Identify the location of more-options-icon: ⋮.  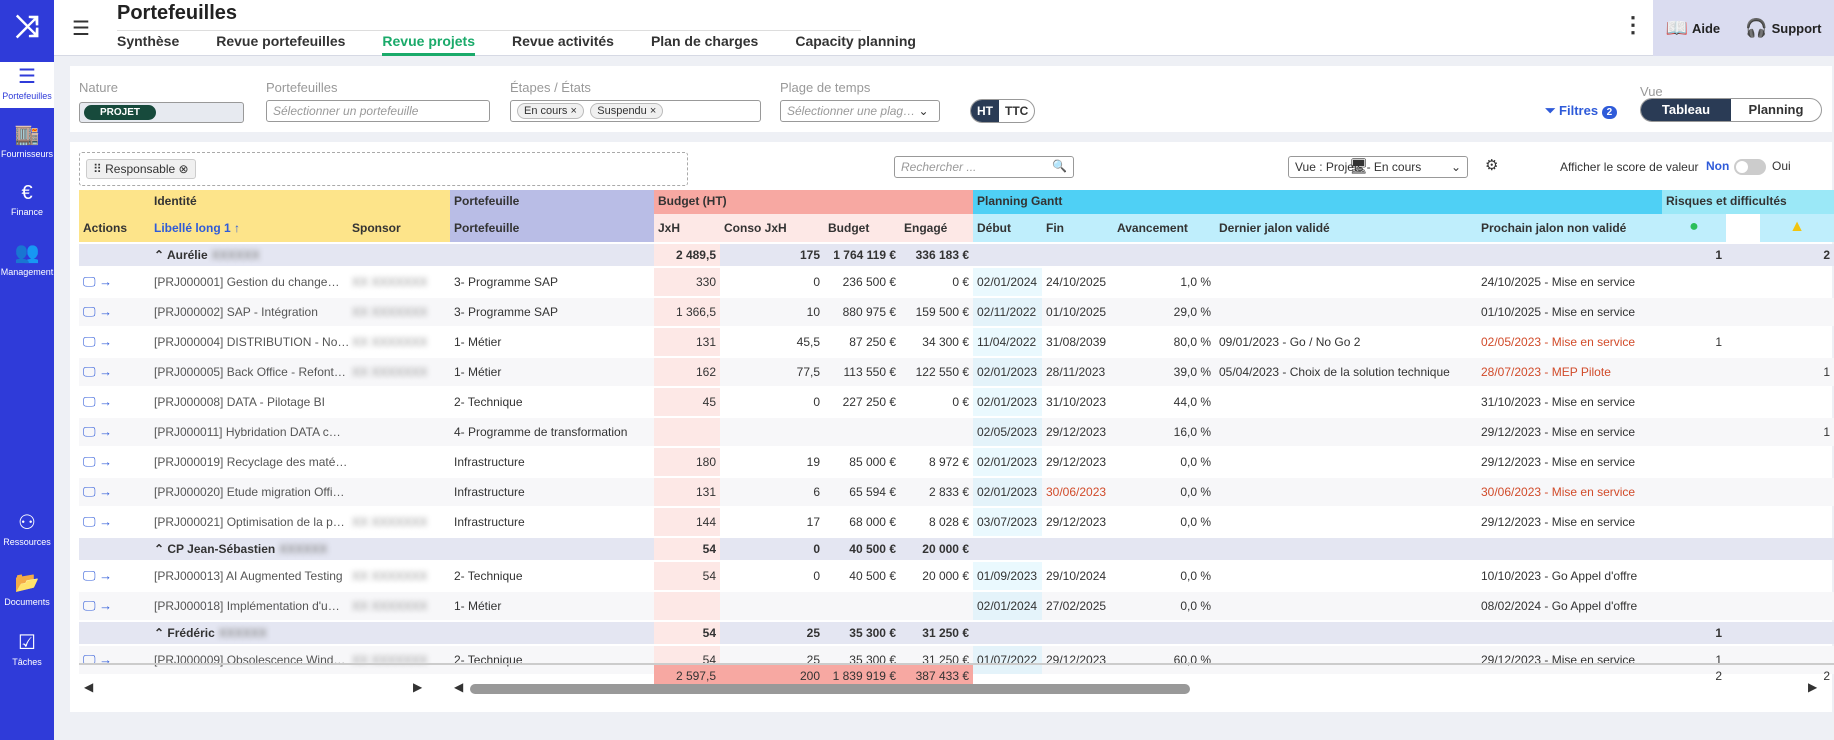
(1633, 24).